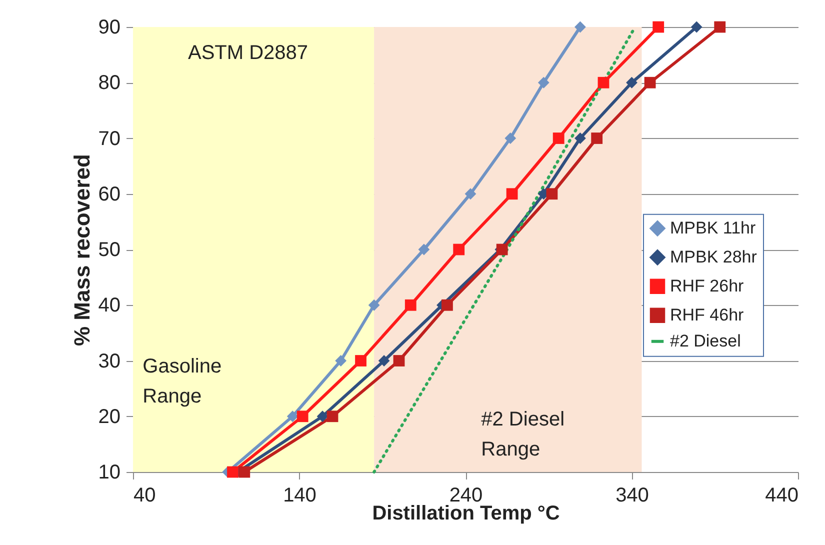  What do you see at coordinates (109, 250) in the screenshot?
I see `y-tick-label: 50` at bounding box center [109, 250].